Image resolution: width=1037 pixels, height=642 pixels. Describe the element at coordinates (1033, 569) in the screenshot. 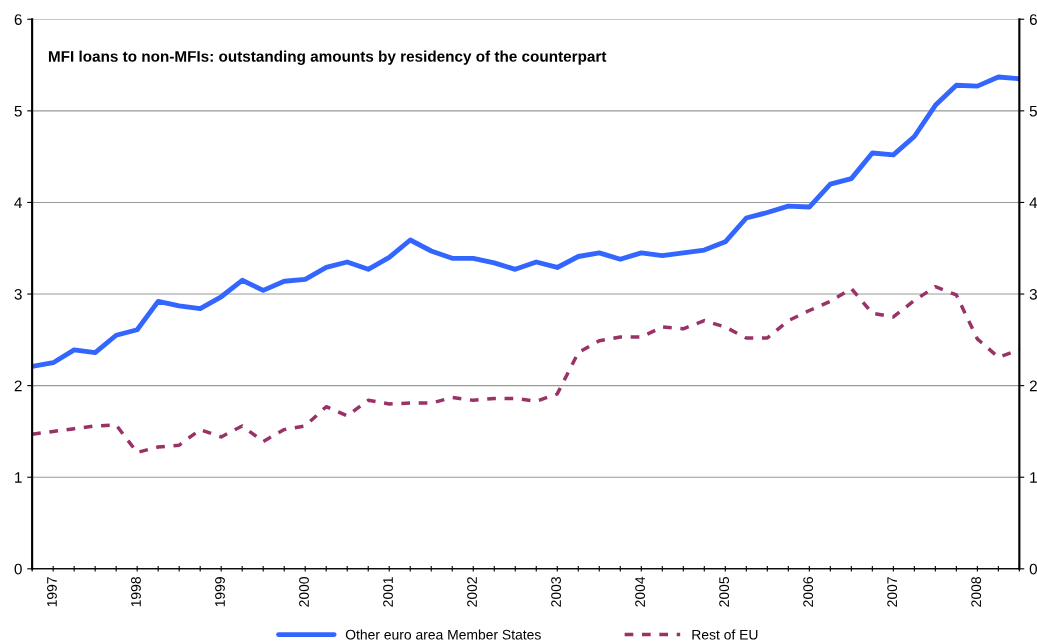

I see `y2-tick-label: 0` at that location.